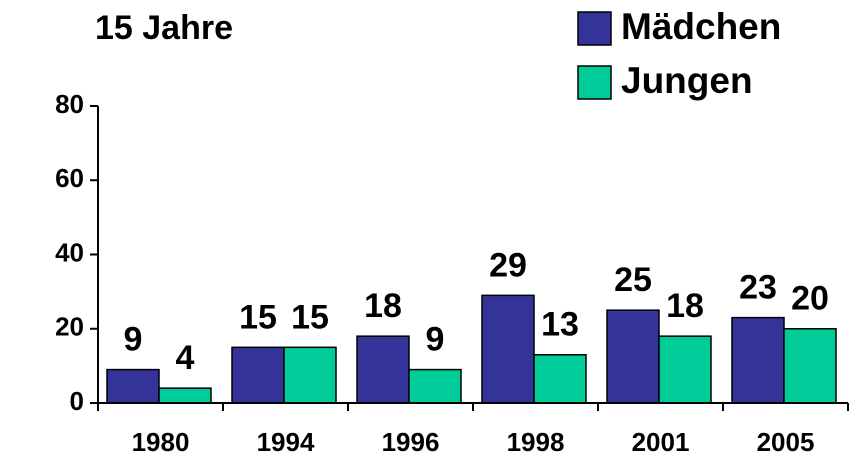 This screenshot has width=859, height=464. What do you see at coordinates (69, 104) in the screenshot?
I see `y-tick-label: 80` at bounding box center [69, 104].